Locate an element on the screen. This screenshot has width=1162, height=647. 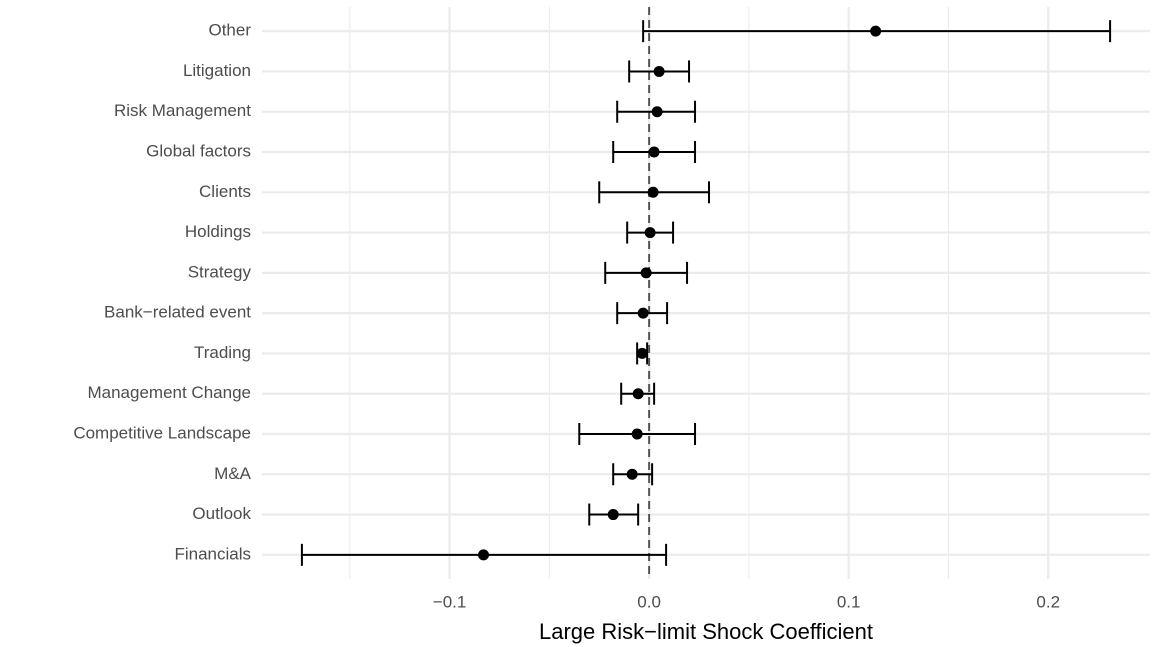
y-tick-label: Trading is located at coordinates (222, 352).